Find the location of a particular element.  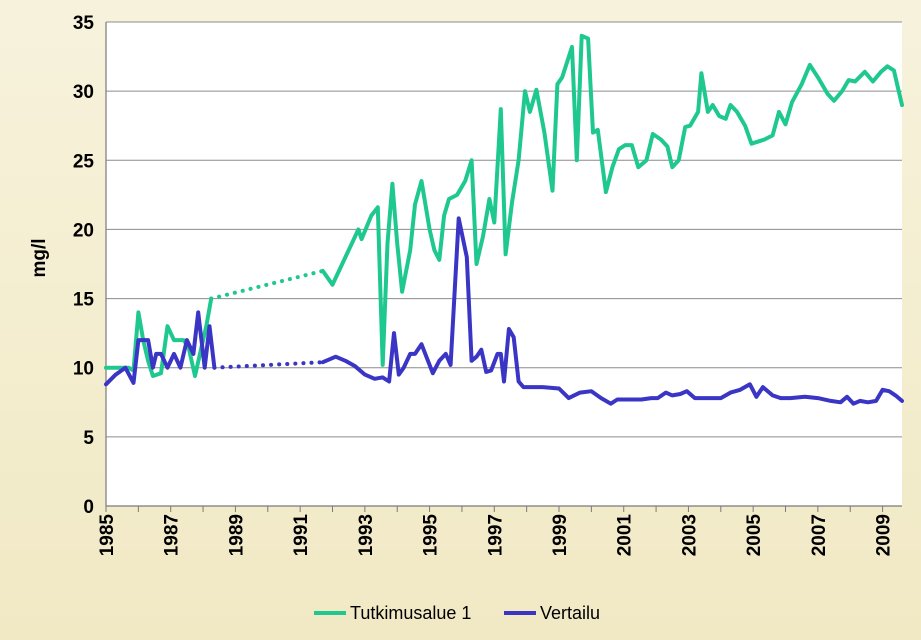

legend: Tutkimusalue 1 Vertailu is located at coordinates (457, 613).